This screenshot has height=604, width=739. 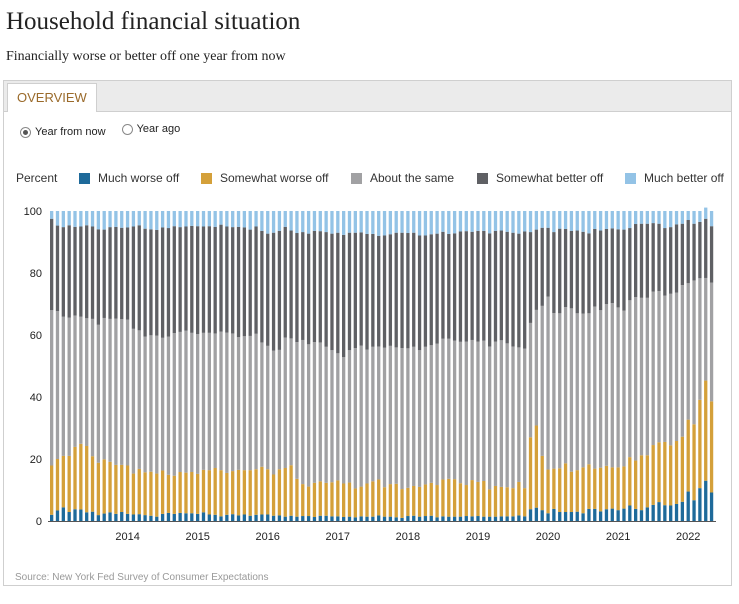 What do you see at coordinates (52, 97) in the screenshot?
I see `tab-overview: OVERVIEW` at bounding box center [52, 97].